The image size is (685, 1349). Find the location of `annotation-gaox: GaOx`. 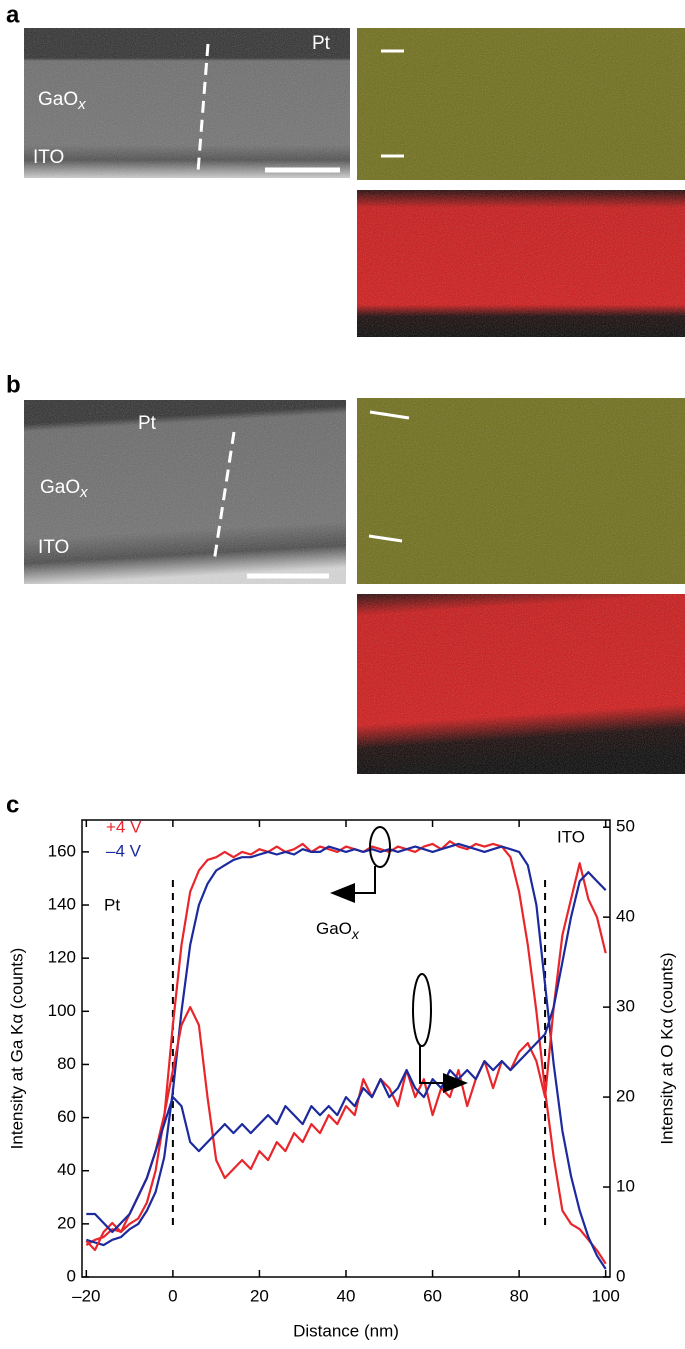

annotation-gaox: GaOx is located at coordinates (338, 930).